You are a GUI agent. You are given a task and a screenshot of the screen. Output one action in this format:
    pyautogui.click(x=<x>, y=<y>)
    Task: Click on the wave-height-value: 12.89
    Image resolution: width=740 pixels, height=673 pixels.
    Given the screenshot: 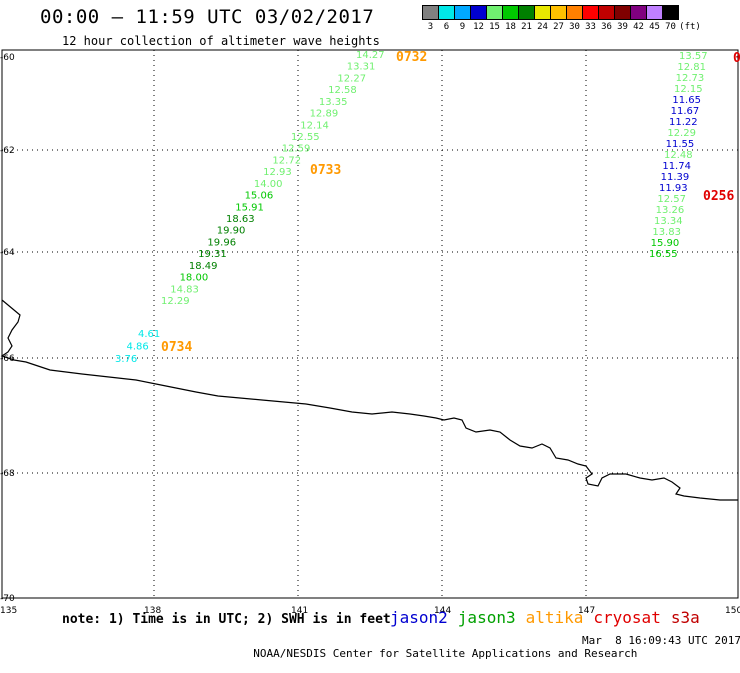 What is the action you would take?
    pyautogui.click(x=324, y=114)
    